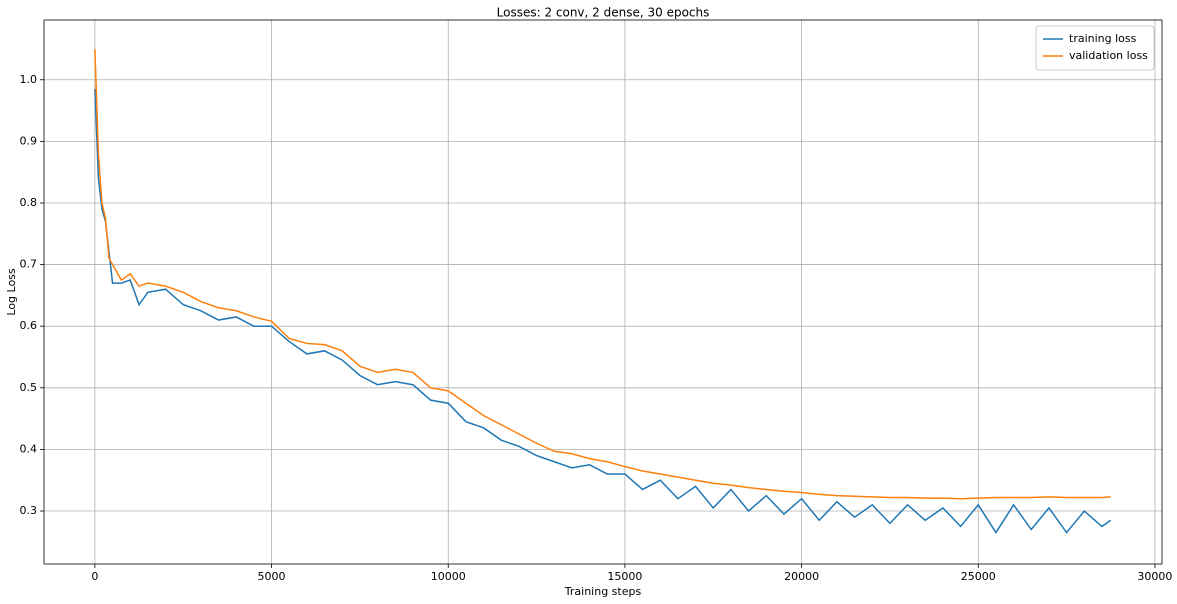 Image resolution: width=1177 pixels, height=604 pixels. What do you see at coordinates (624, 576) in the screenshot?
I see `x-tick-label: 15000` at bounding box center [624, 576].